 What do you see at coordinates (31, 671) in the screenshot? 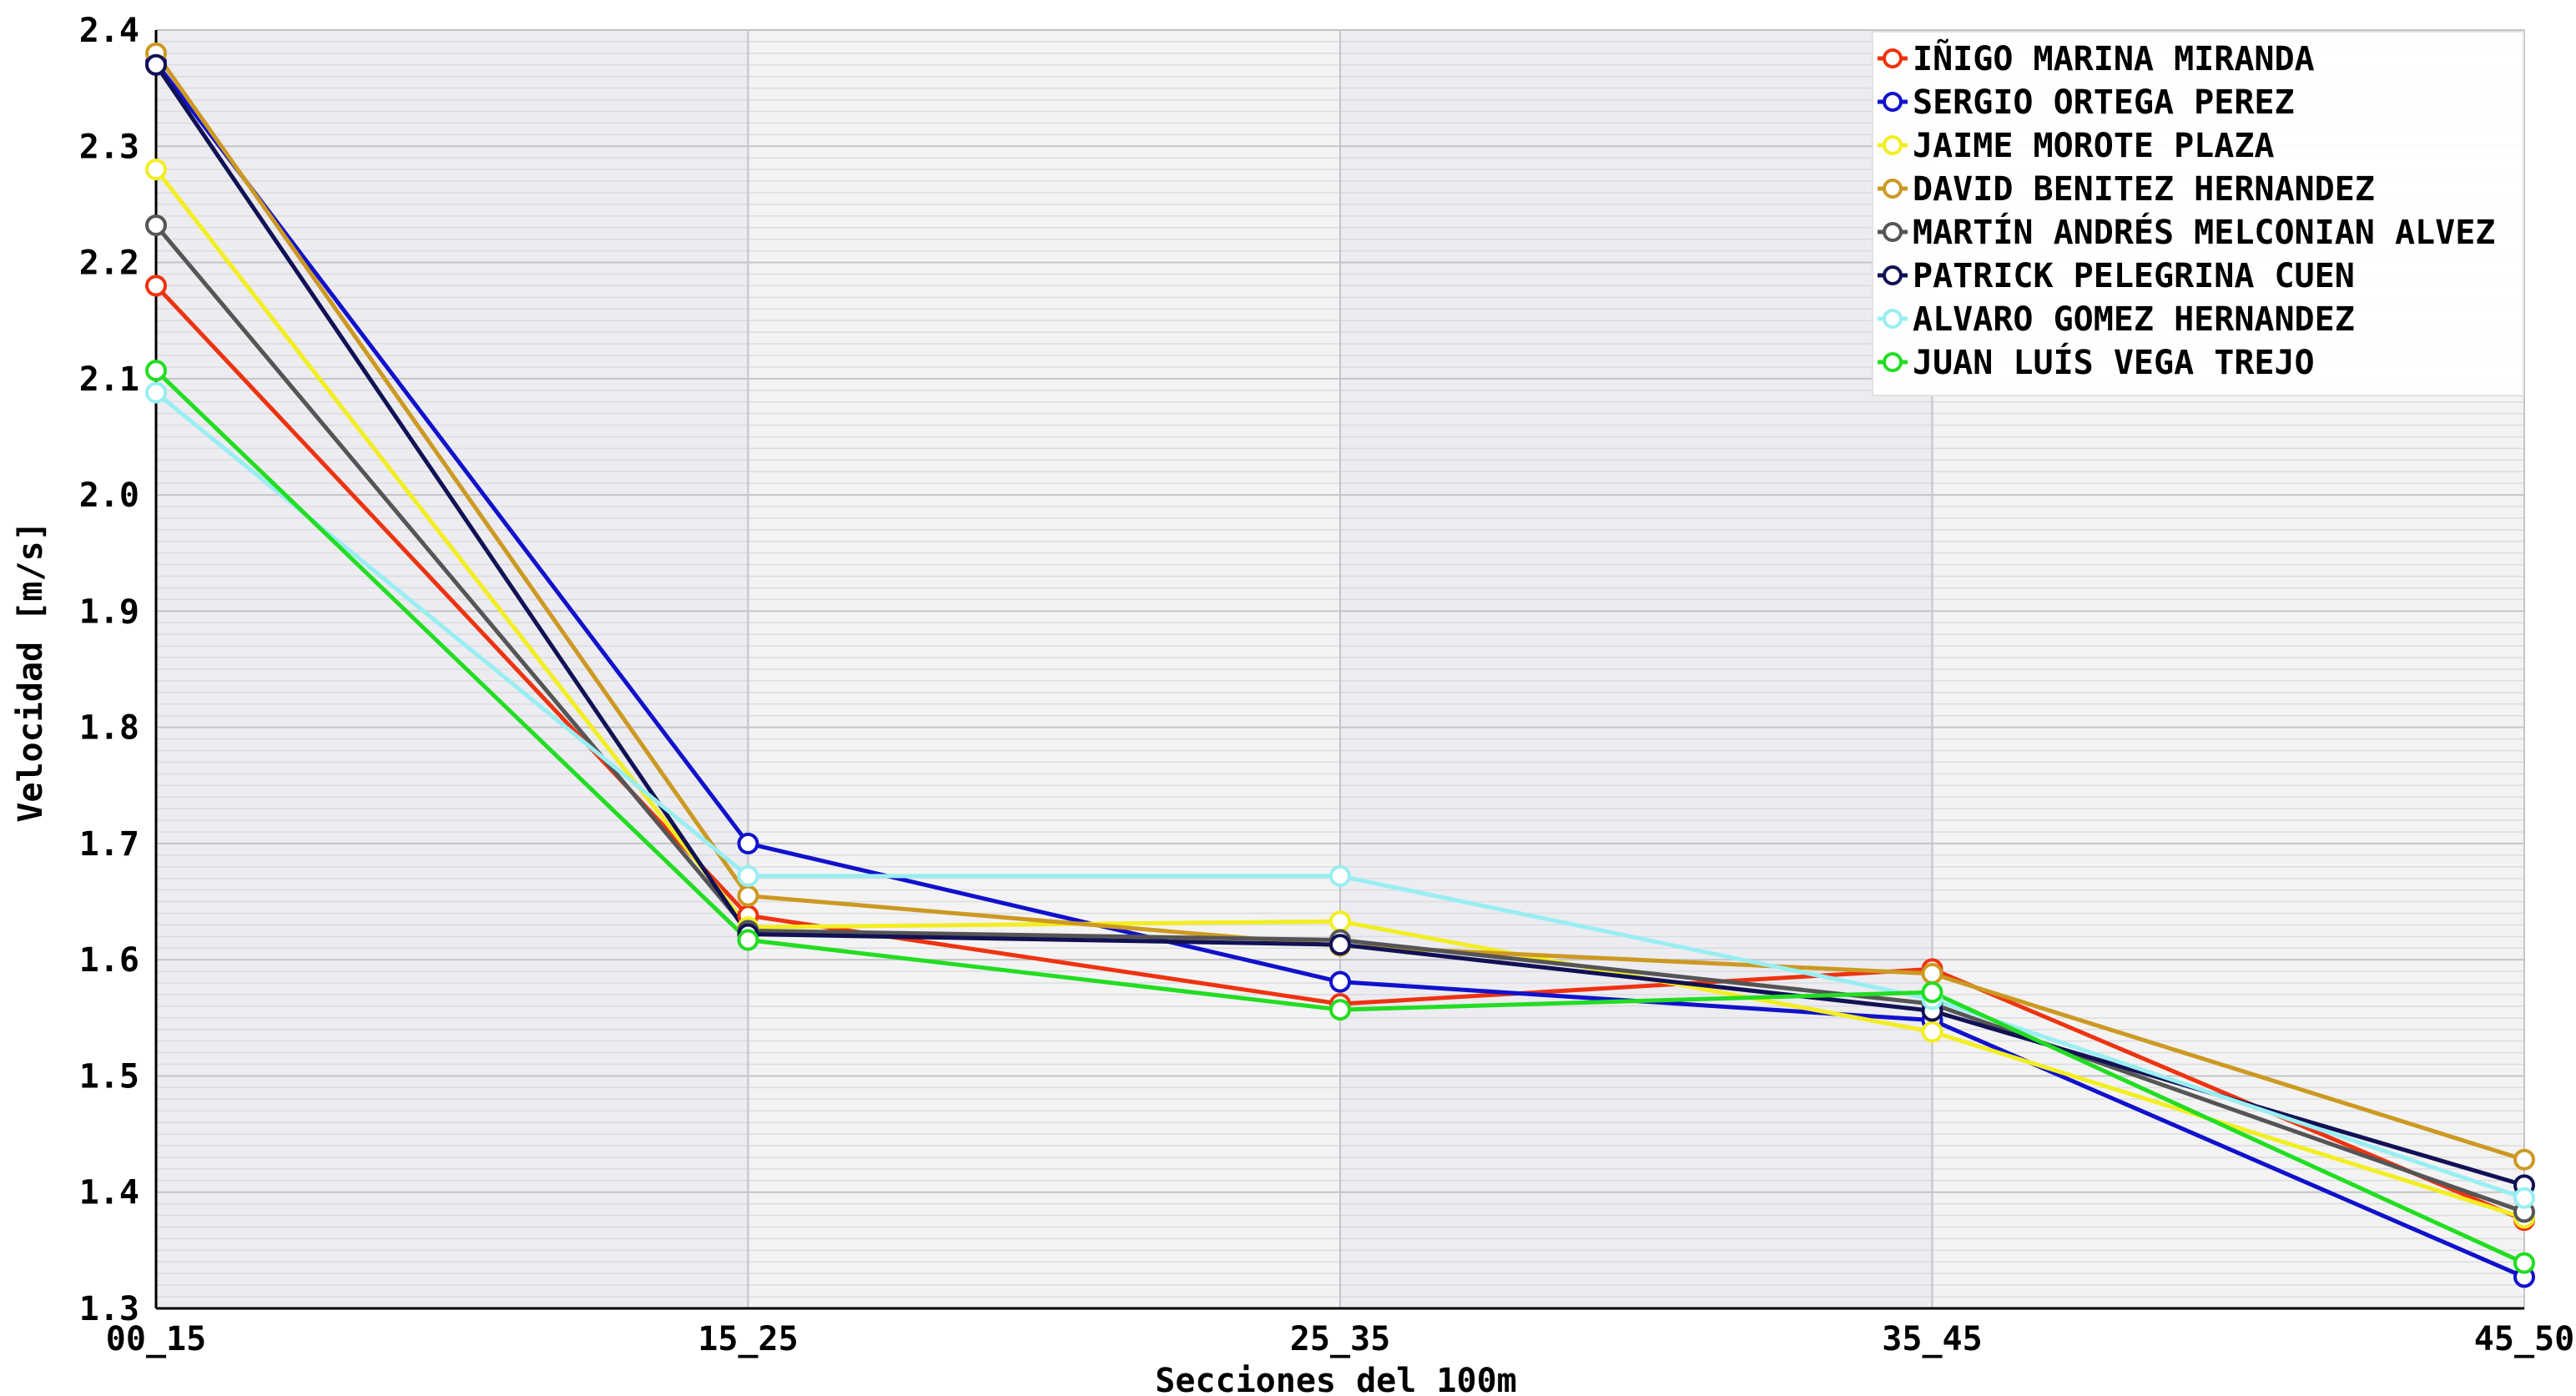
I see `y-axis-title: Velocidad [m/s]` at bounding box center [31, 671].